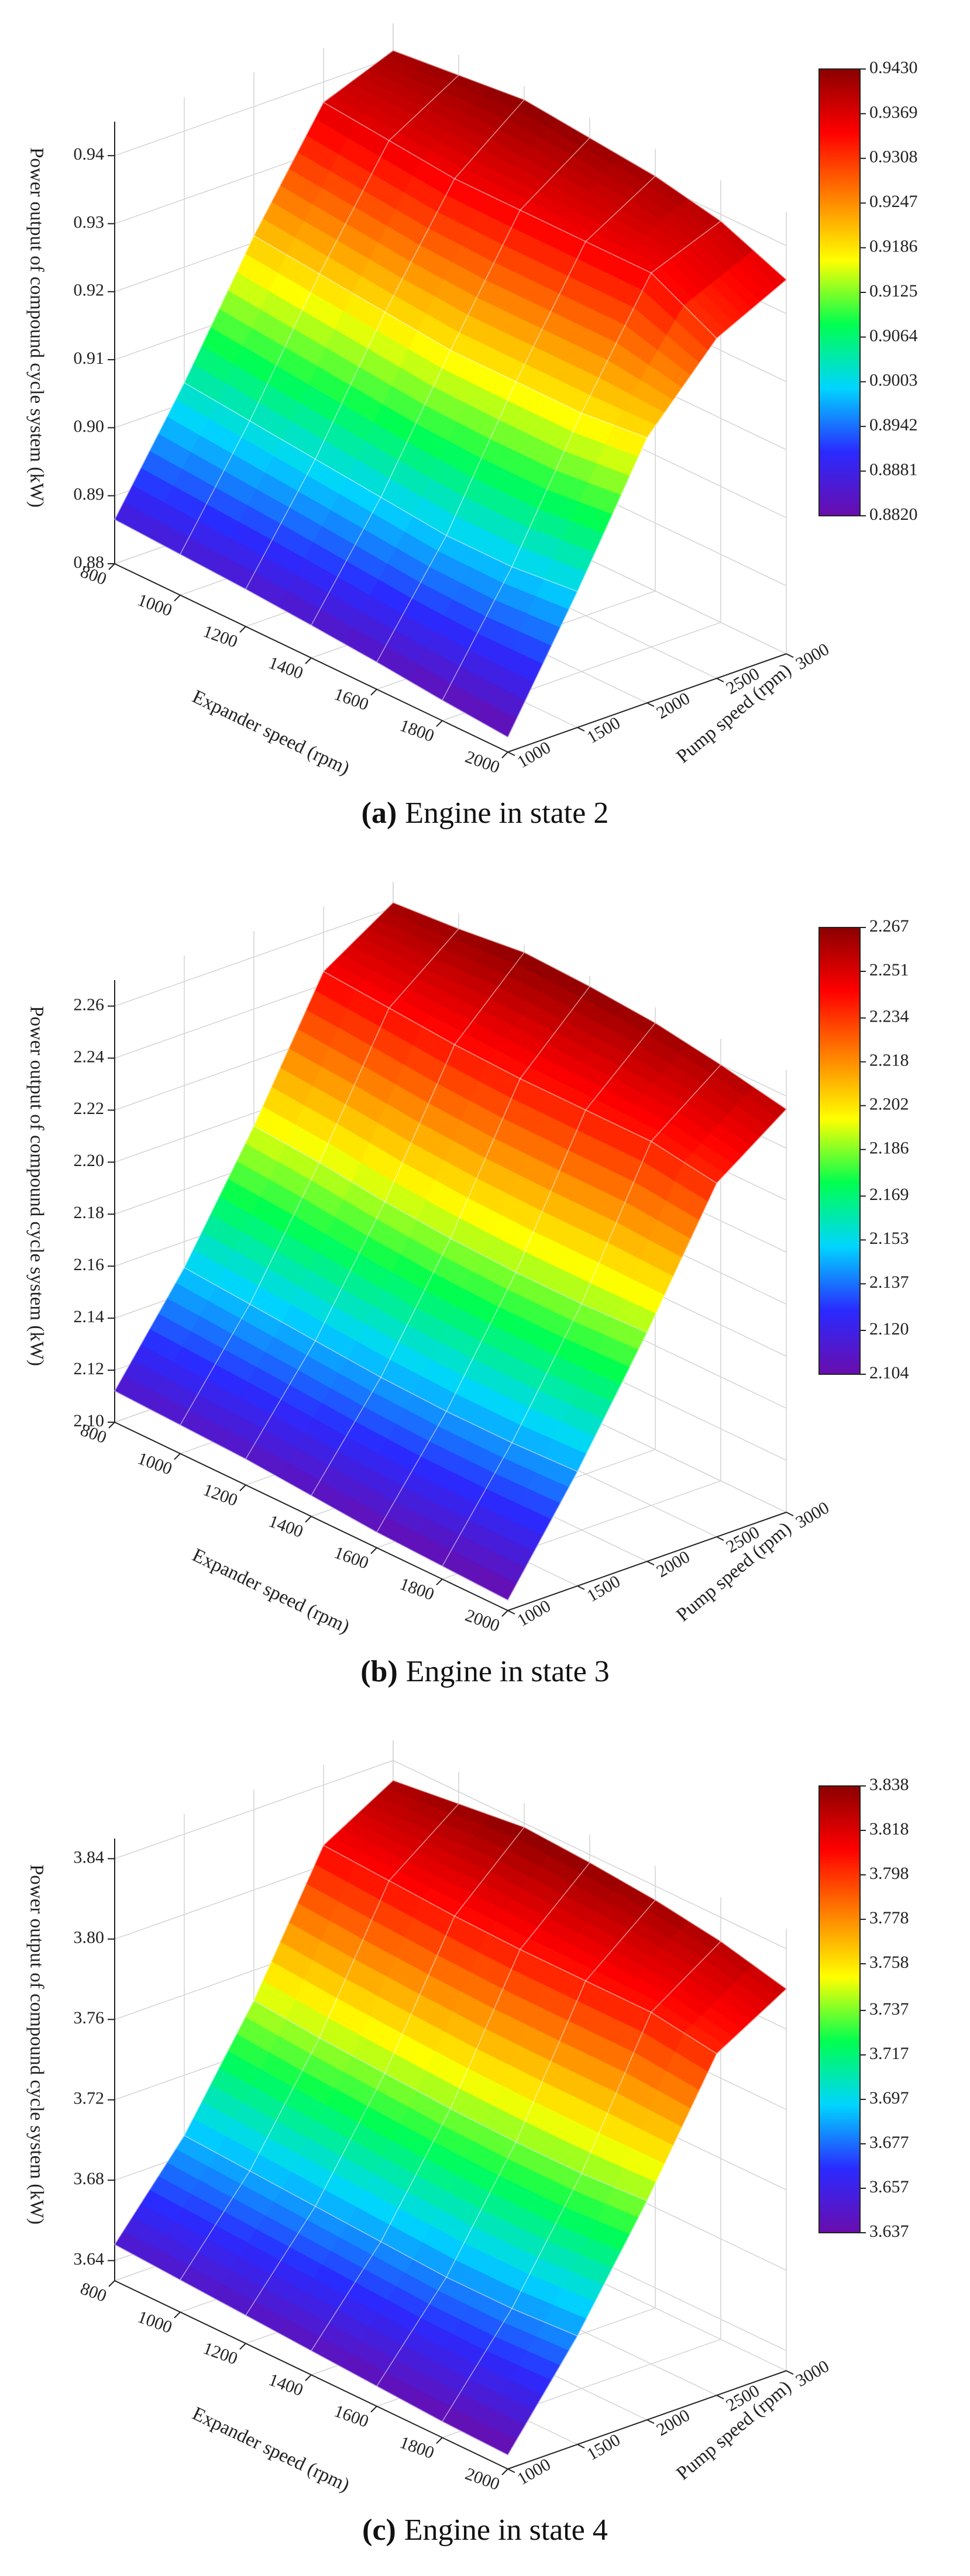  I want to click on colorbar-tick-label: 0.9186, so click(893, 246).